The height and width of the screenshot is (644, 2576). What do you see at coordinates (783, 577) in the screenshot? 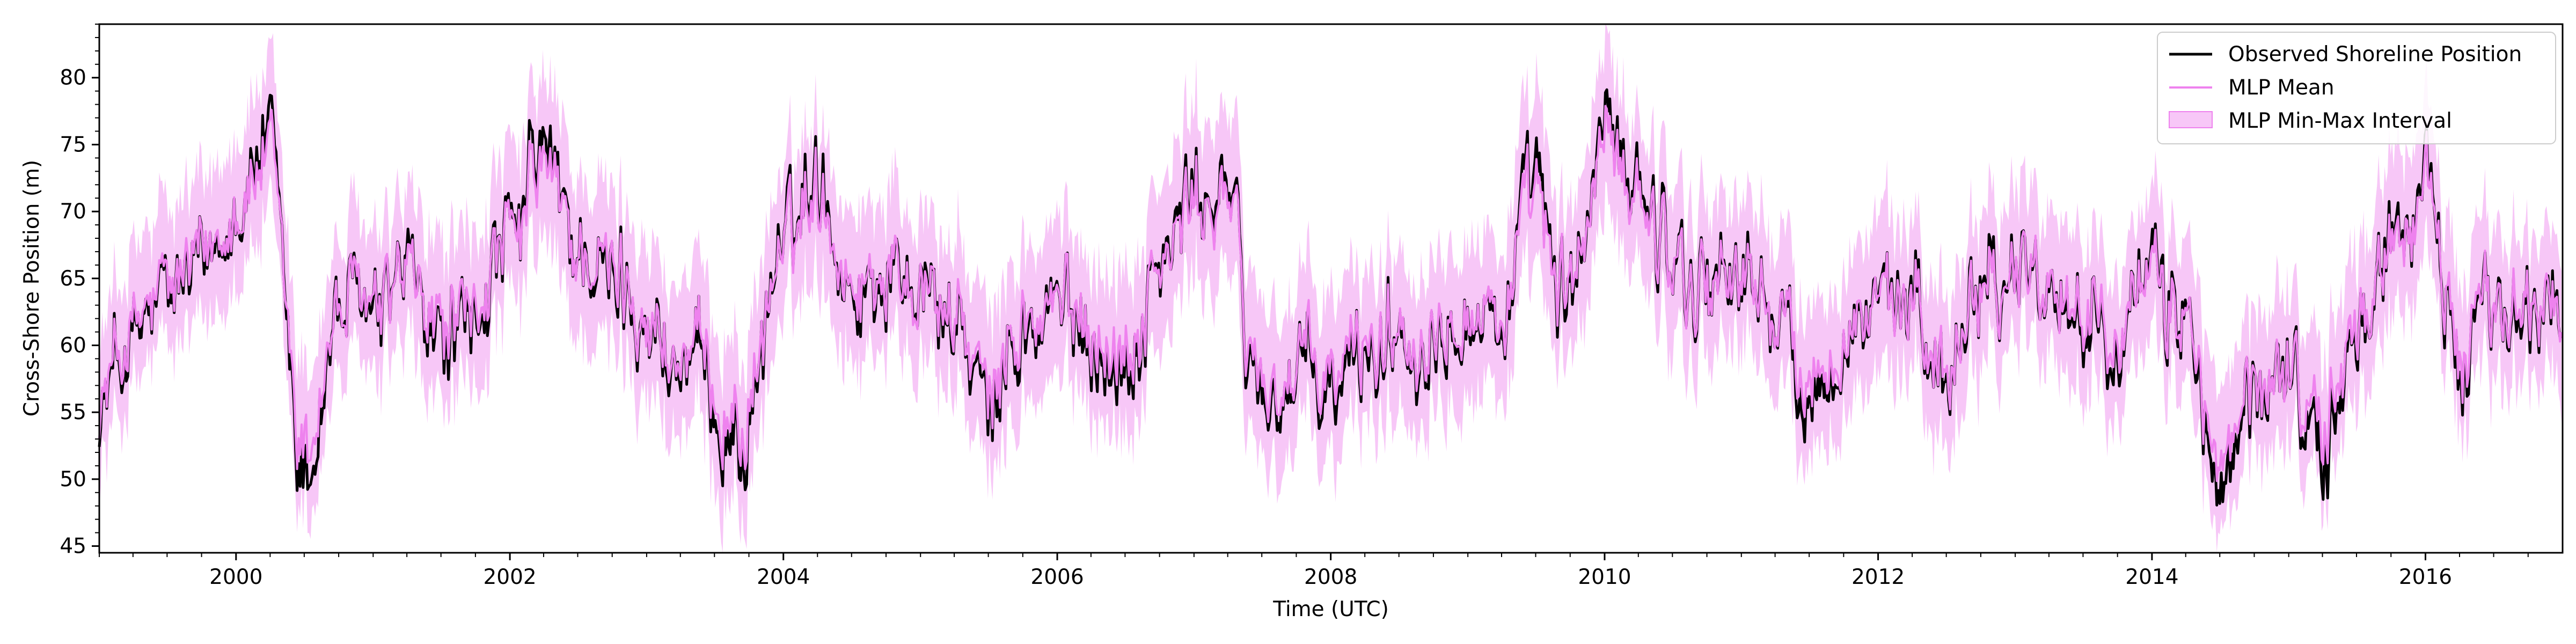
I see `x-tick-label: 2004` at bounding box center [783, 577].